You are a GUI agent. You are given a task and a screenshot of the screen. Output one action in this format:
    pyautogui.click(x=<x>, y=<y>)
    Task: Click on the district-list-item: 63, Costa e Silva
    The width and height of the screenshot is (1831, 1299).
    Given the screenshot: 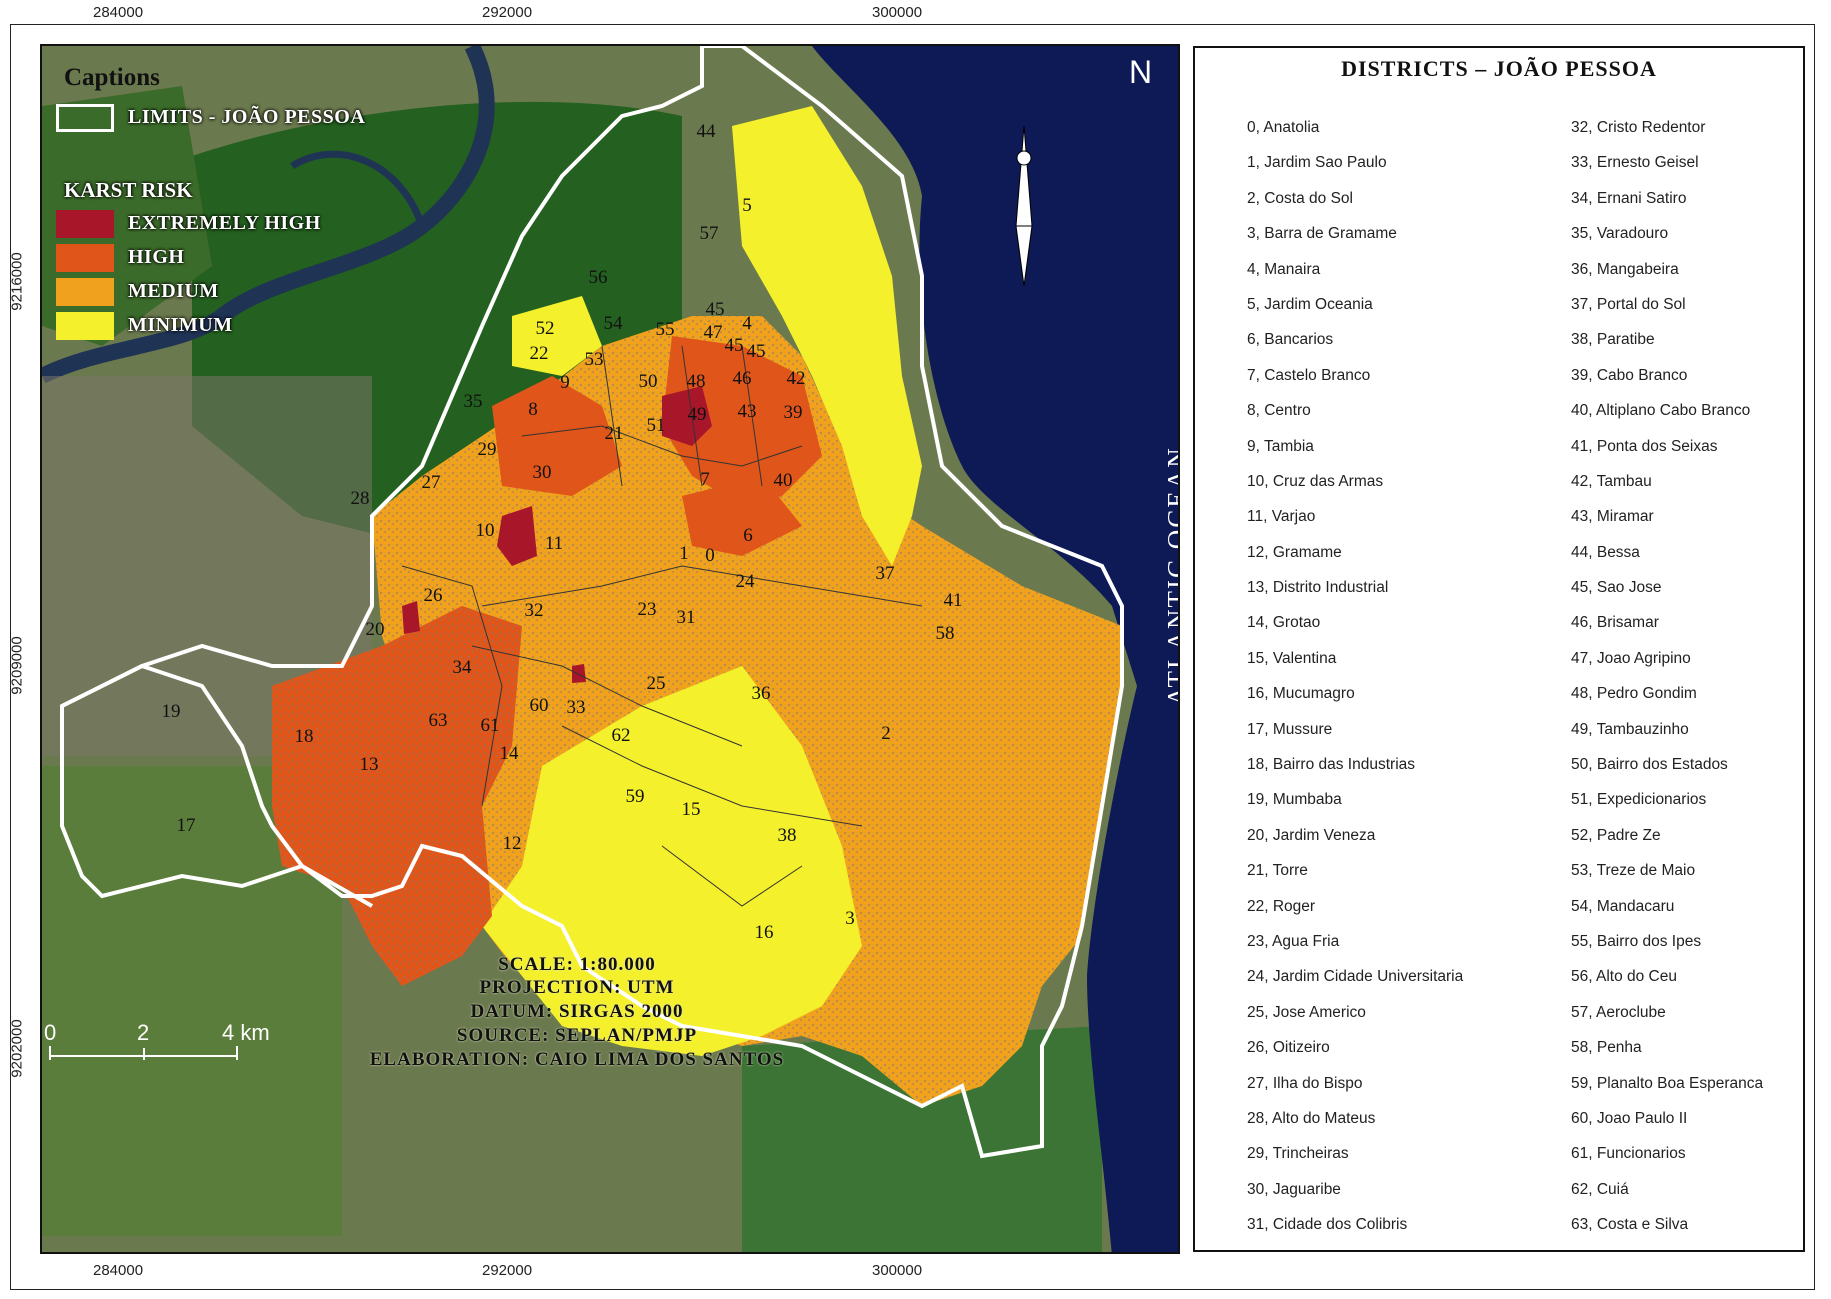 What is the action you would take?
    pyautogui.click(x=1630, y=1225)
    